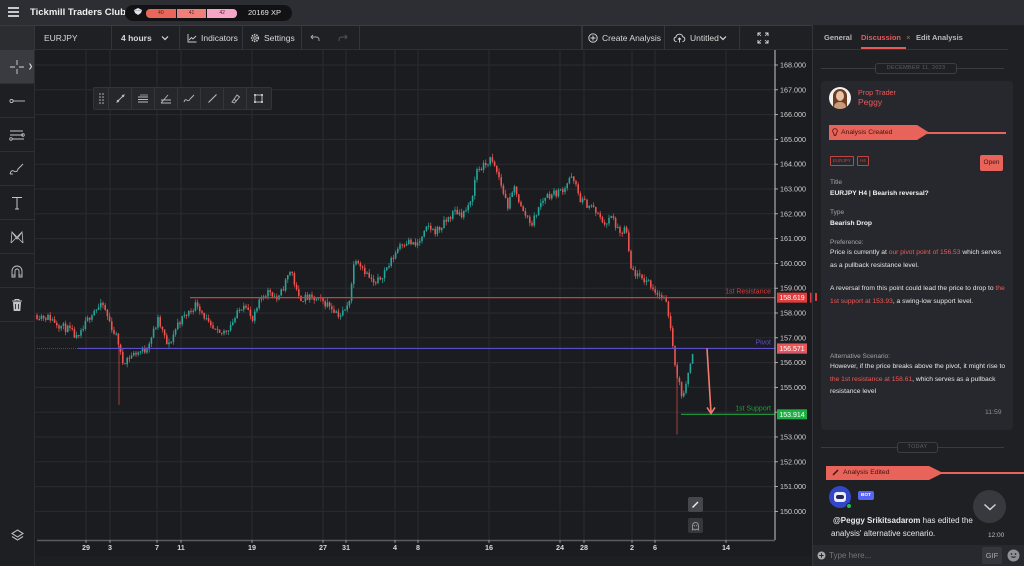 This screenshot has height=566, width=1024. What do you see at coordinates (793, 114) in the screenshot?
I see `price-tick-label: 166.000` at bounding box center [793, 114].